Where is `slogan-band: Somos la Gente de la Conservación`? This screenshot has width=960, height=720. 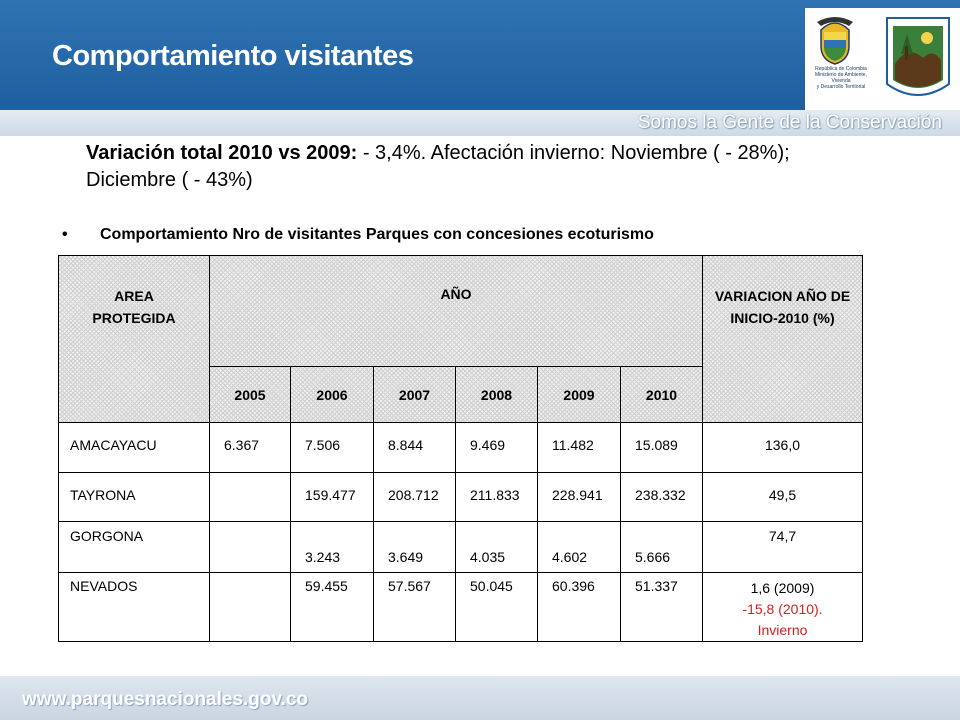 slogan-band: Somos la Gente de la Conservación is located at coordinates (480, 123).